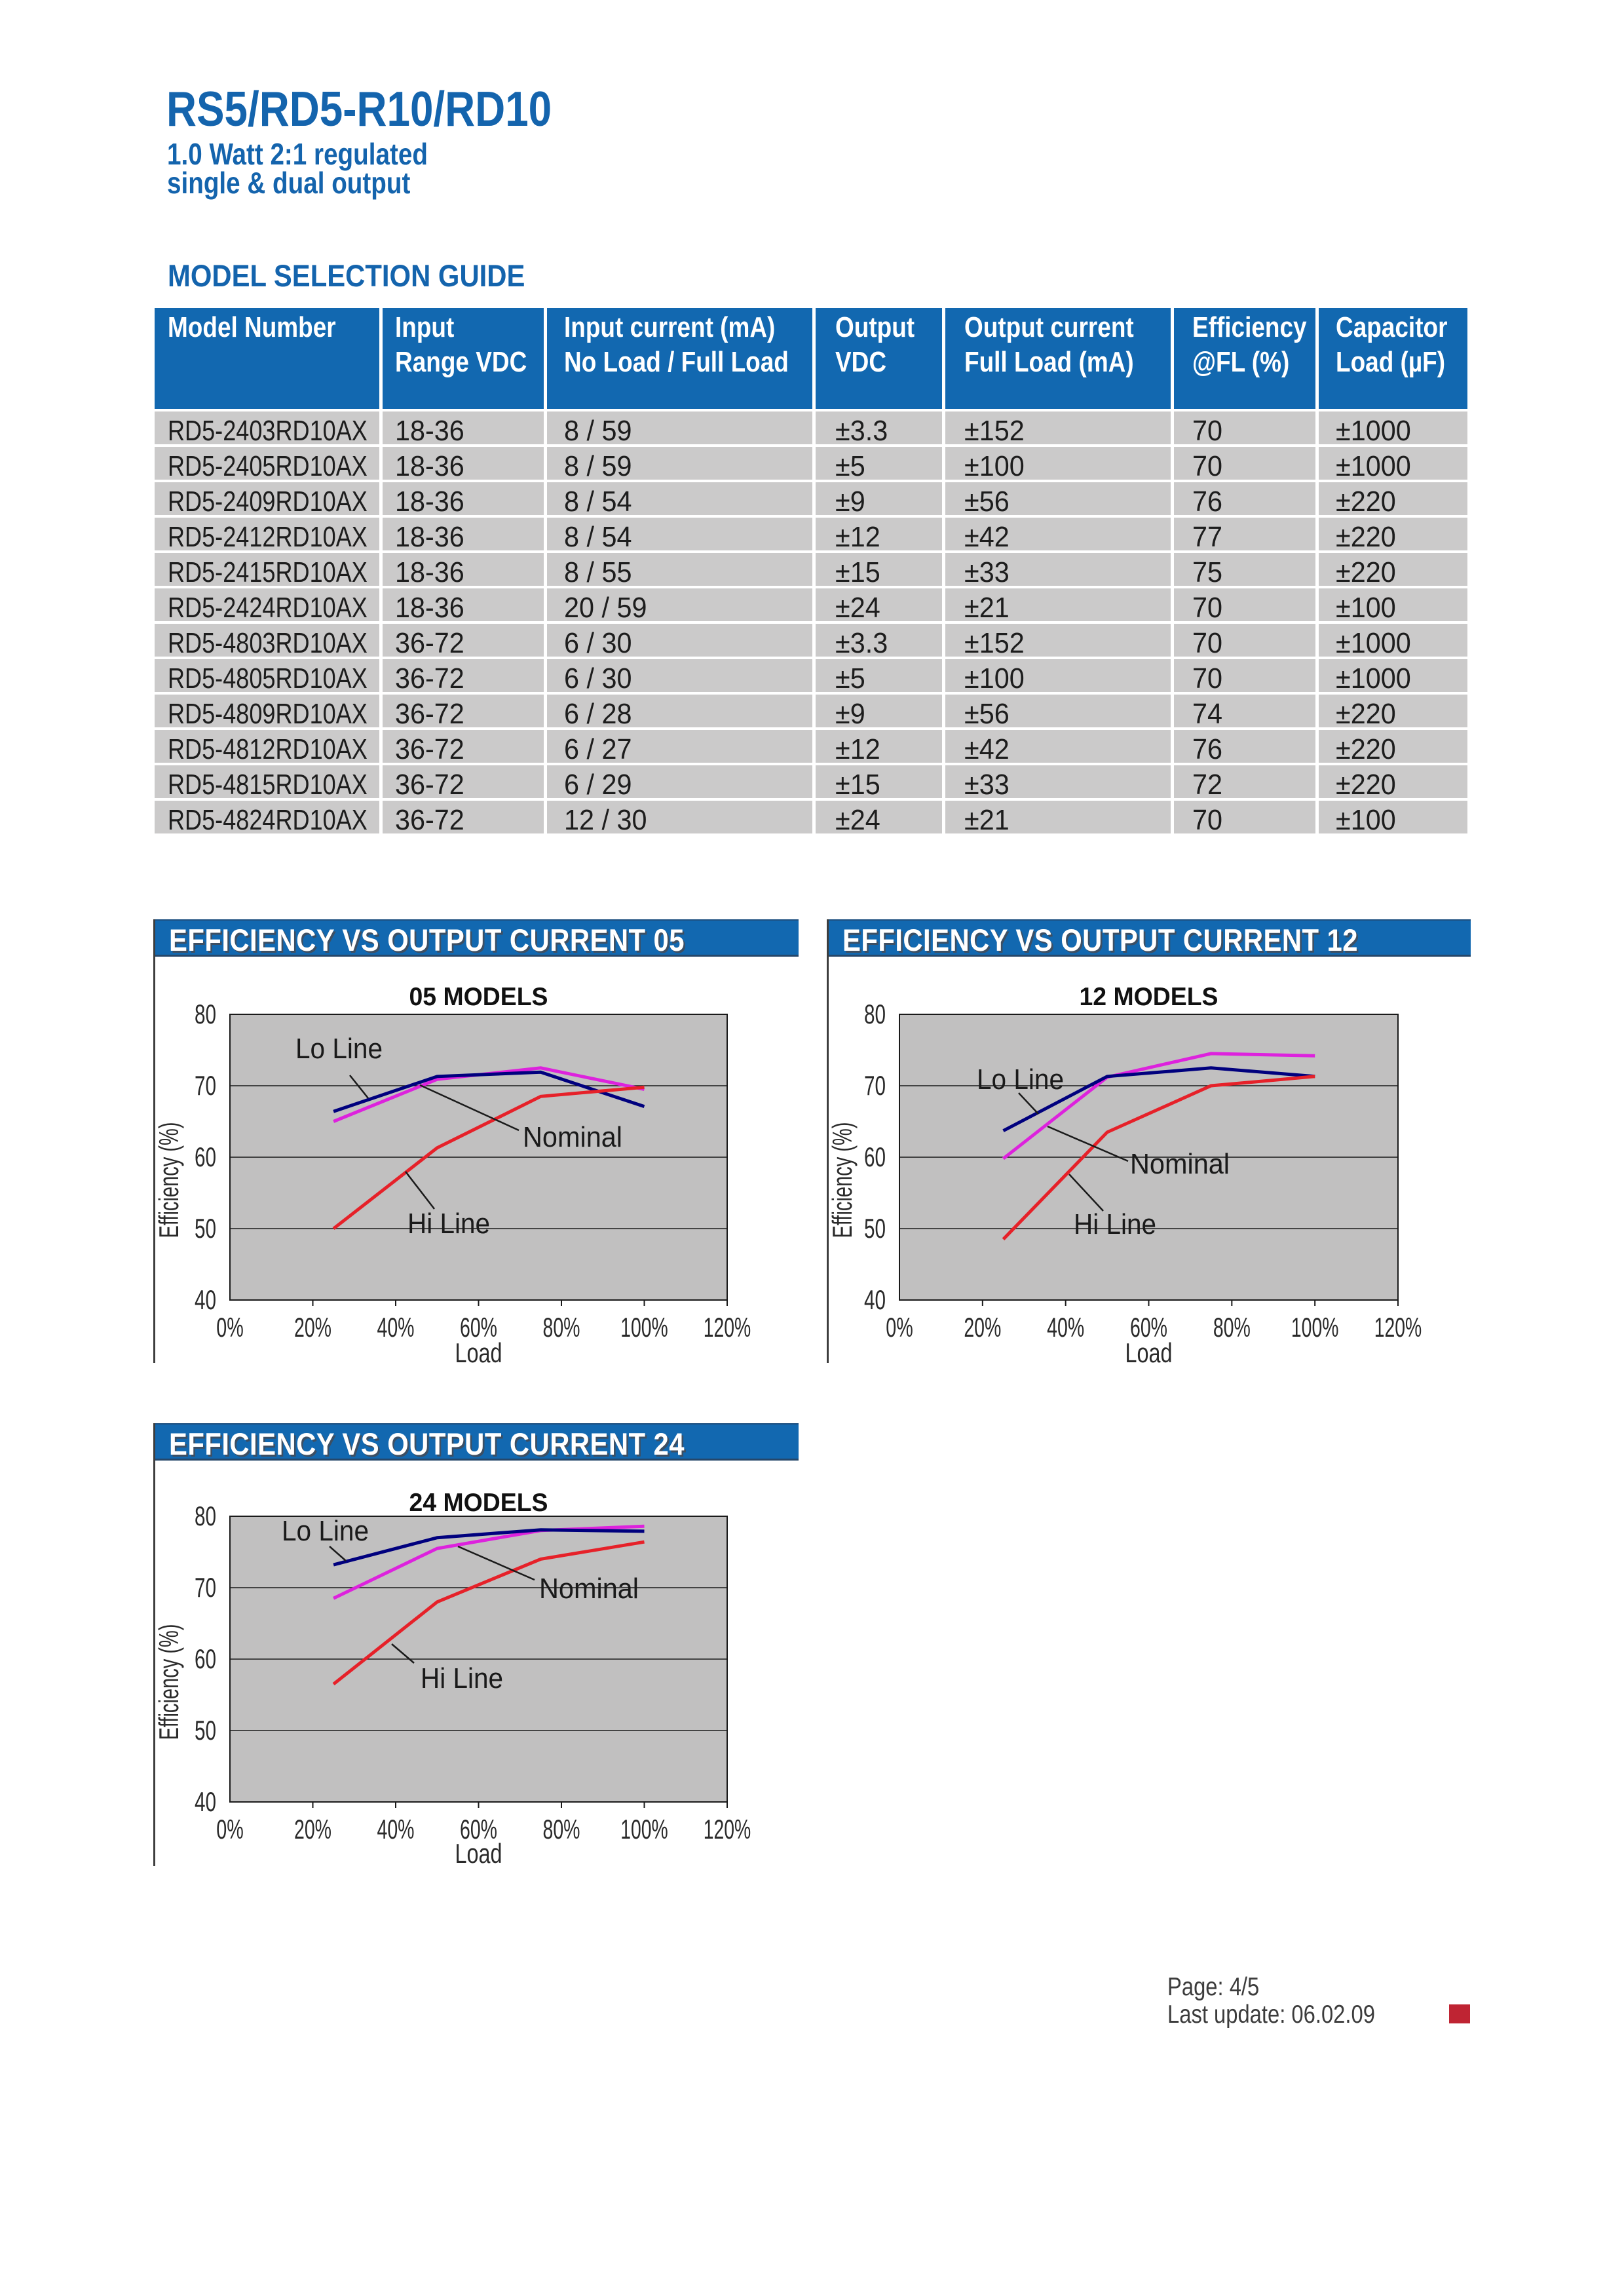  Describe the element at coordinates (478, 1503) in the screenshot. I see `svg-text: 24 MODELS` at that location.